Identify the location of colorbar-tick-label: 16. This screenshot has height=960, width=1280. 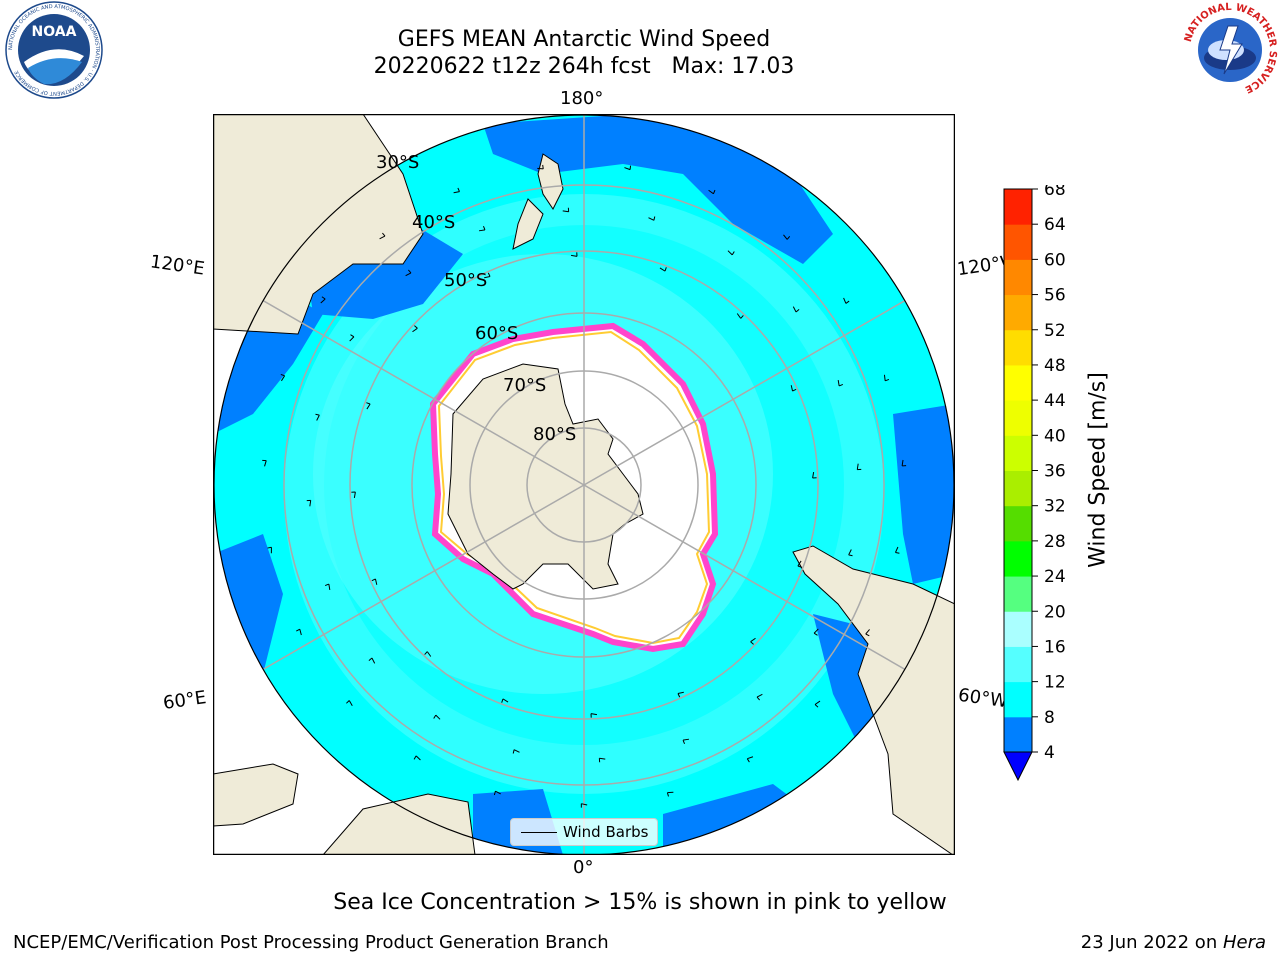
(1055, 647).